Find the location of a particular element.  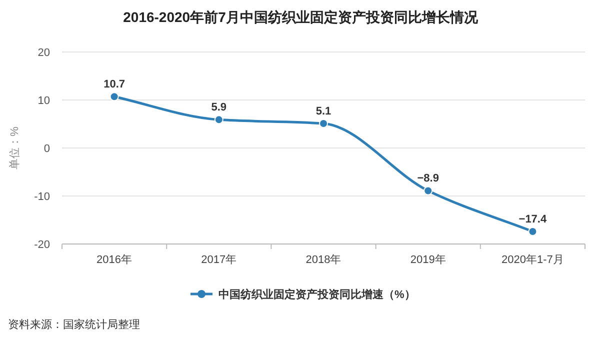

y-tick-label: 10 is located at coordinates (44, 101).